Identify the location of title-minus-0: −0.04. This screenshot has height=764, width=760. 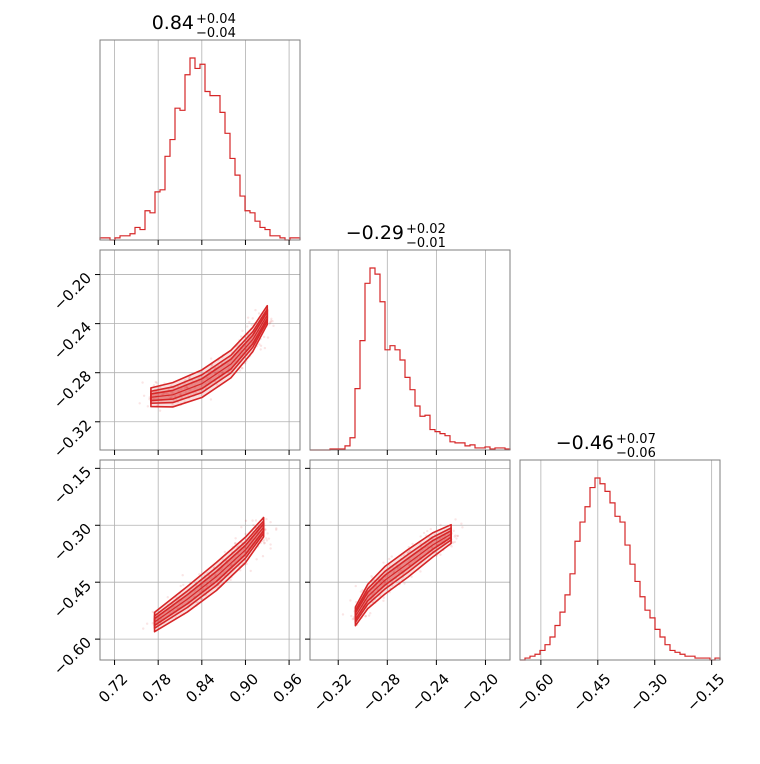
(216, 33).